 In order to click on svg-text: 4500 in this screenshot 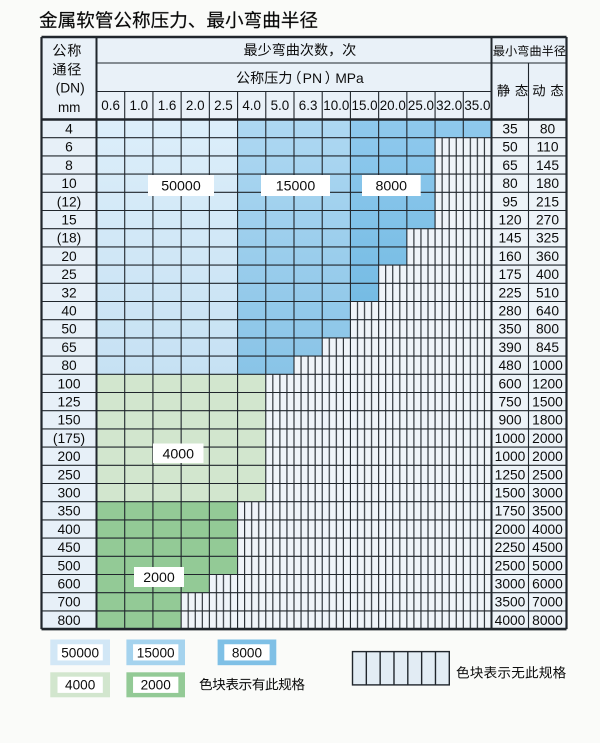, I will do `click(547, 547)`.